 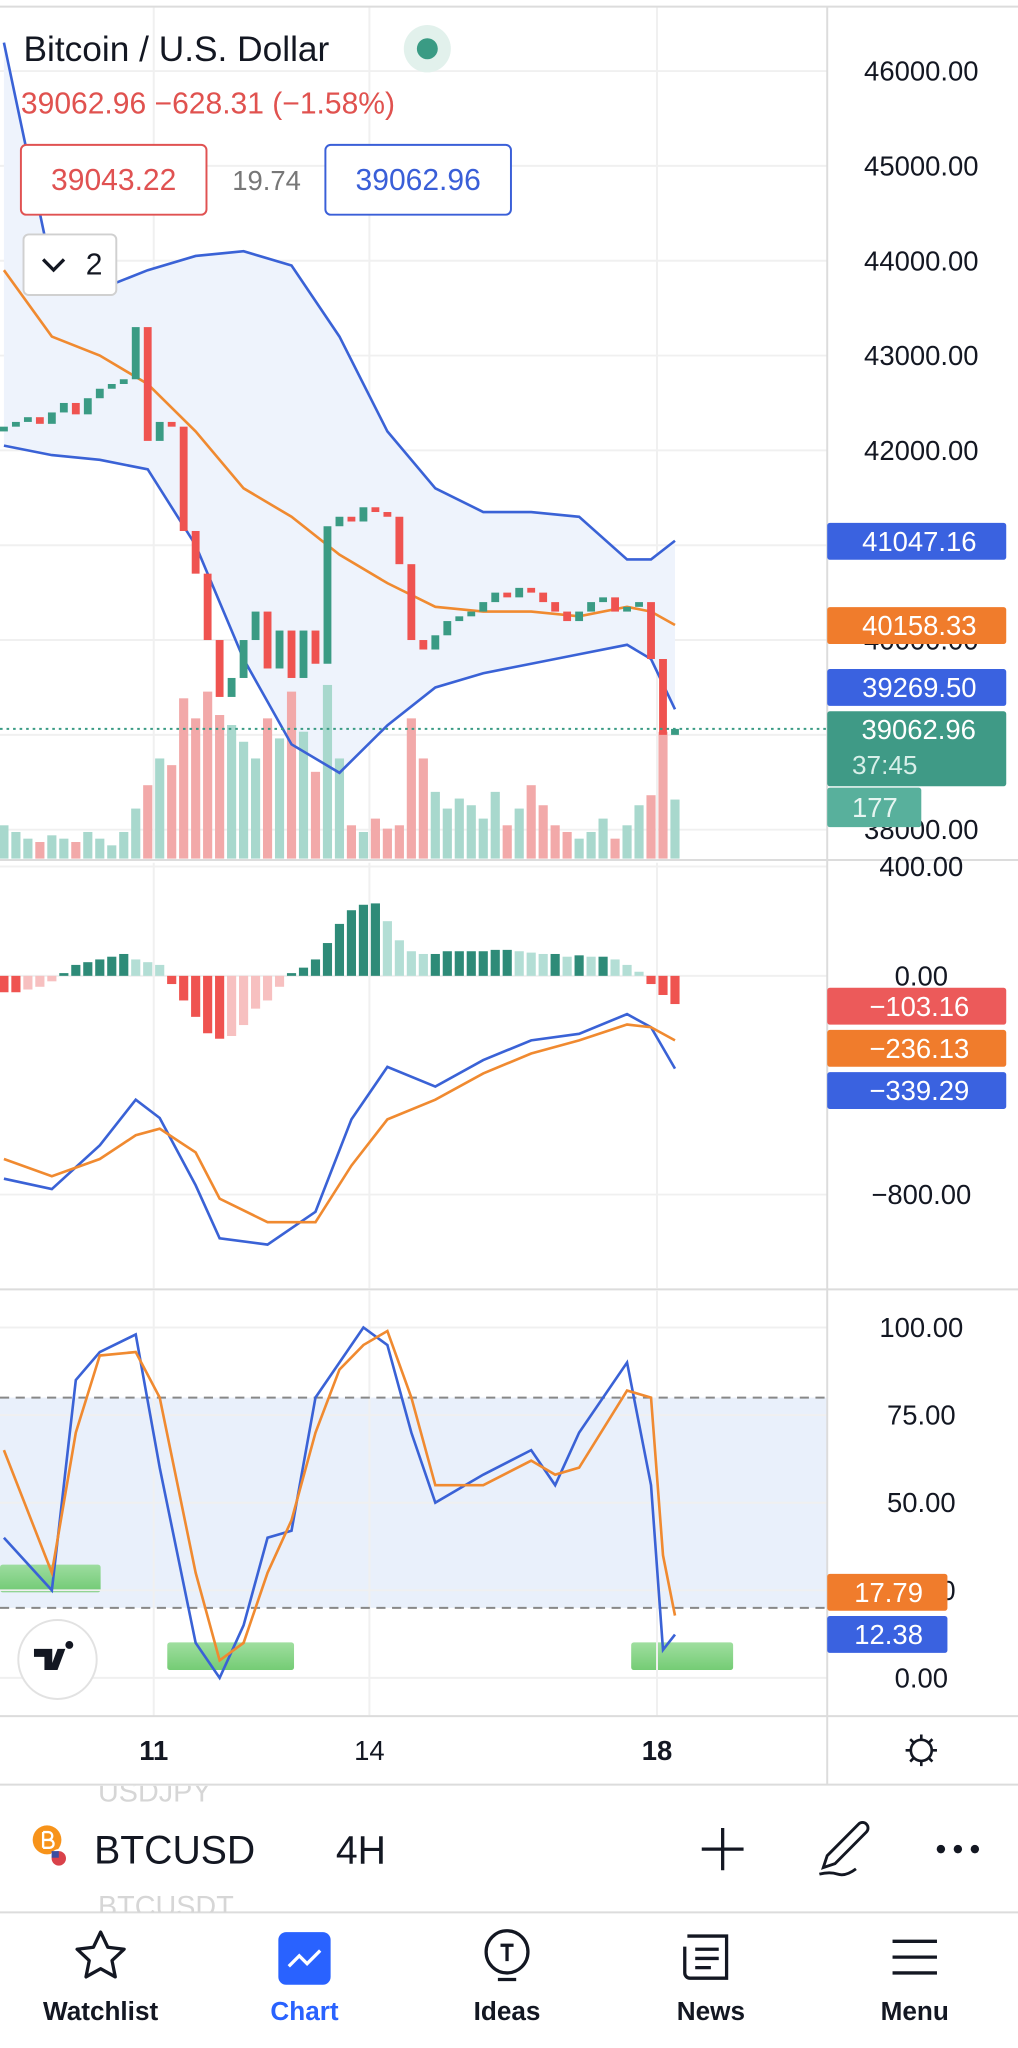 I want to click on value-tag-label: −236.13, so click(x=919, y=1048).